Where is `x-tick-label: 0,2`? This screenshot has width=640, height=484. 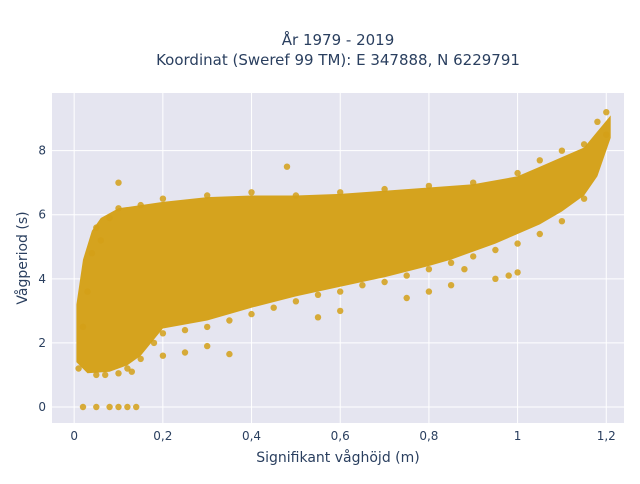 x-tick-label: 0,2 is located at coordinates (162, 436).